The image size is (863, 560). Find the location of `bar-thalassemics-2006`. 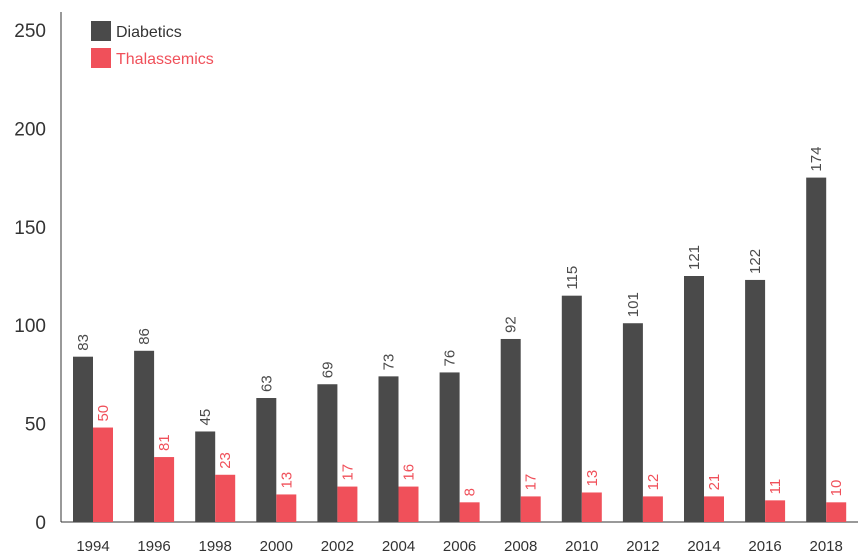

bar-thalassemics-2006 is located at coordinates (469, 512).